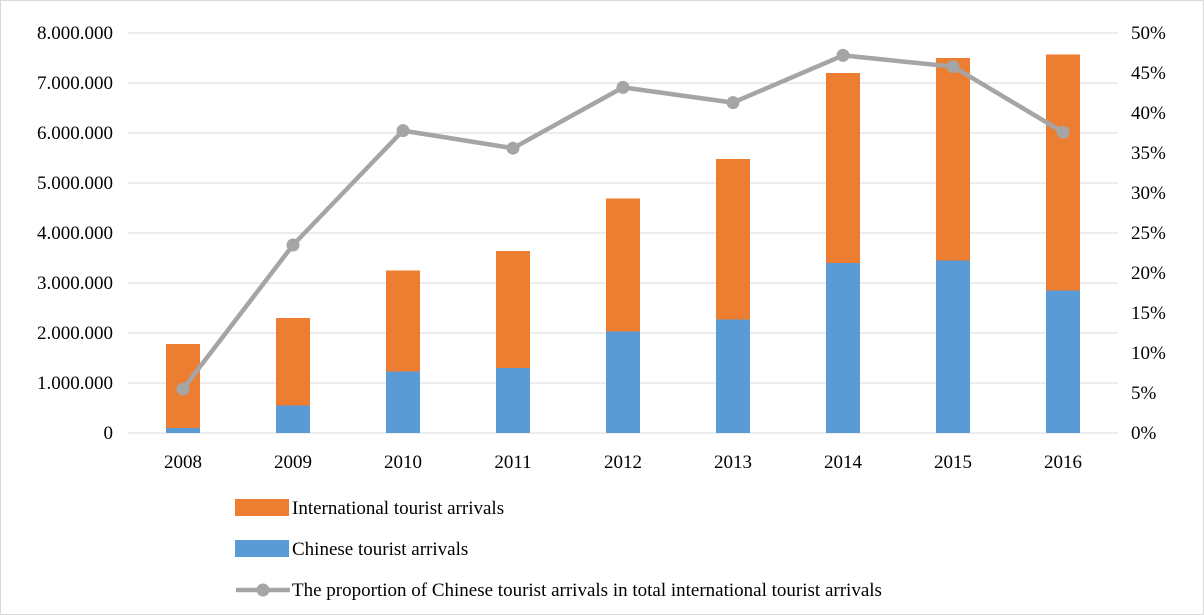 This screenshot has height=615, width=1204. What do you see at coordinates (843, 55) in the screenshot?
I see `proportion-point-2014` at bounding box center [843, 55].